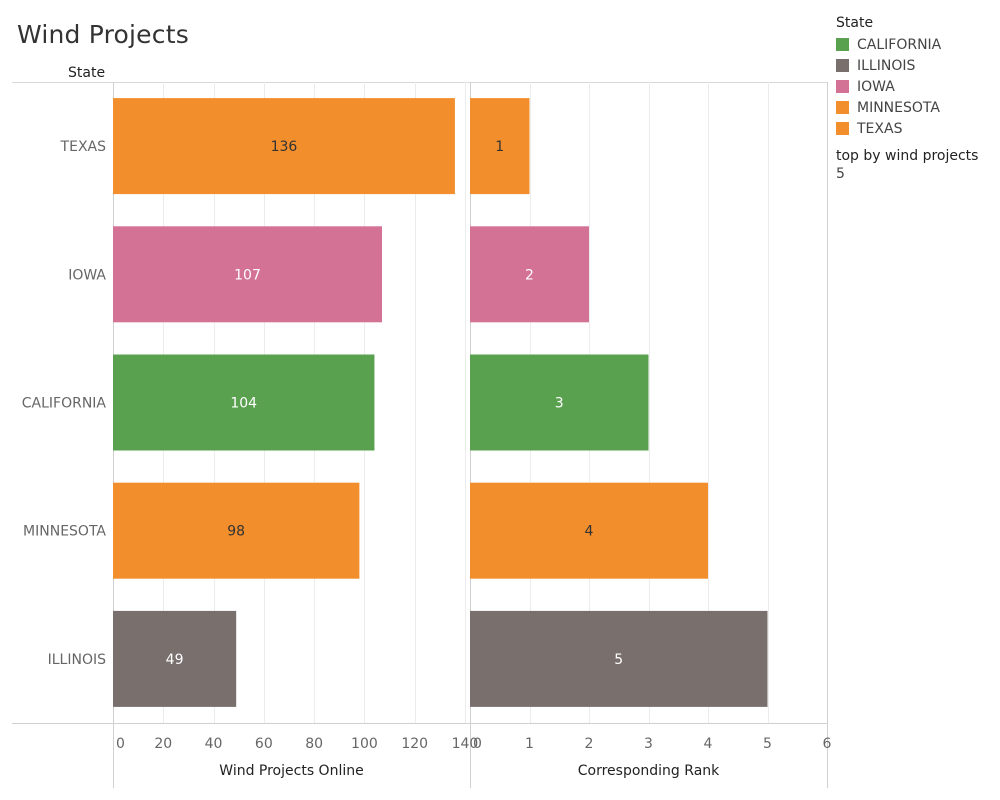 The height and width of the screenshot is (800, 1000). I want to click on category-label-illinois: ILLINOIS, so click(77, 660).